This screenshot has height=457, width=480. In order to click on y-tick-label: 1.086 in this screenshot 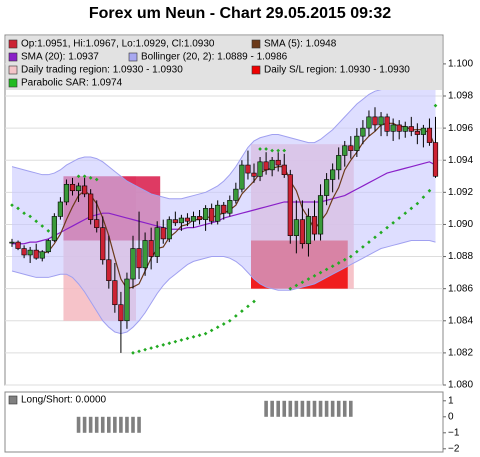, I will do `click(460, 288)`.